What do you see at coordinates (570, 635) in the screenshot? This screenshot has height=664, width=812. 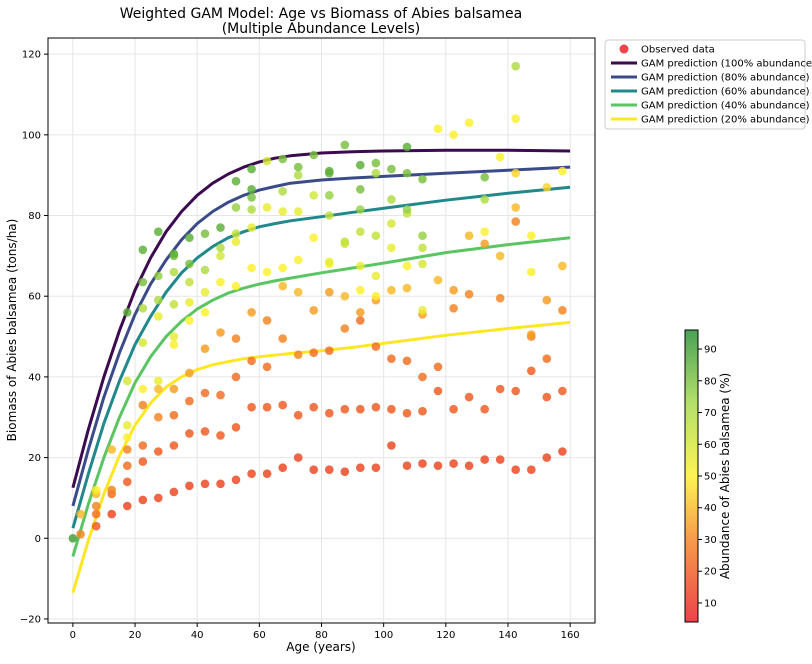 I see `x-tick-label: 160` at bounding box center [570, 635].